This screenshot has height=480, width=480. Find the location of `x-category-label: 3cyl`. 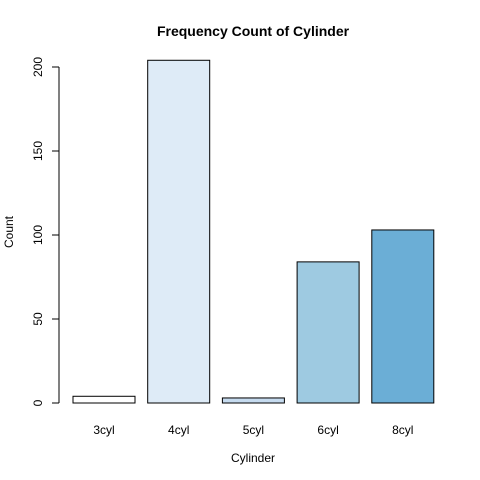

x-category-label: 3cyl is located at coordinates (103, 430).